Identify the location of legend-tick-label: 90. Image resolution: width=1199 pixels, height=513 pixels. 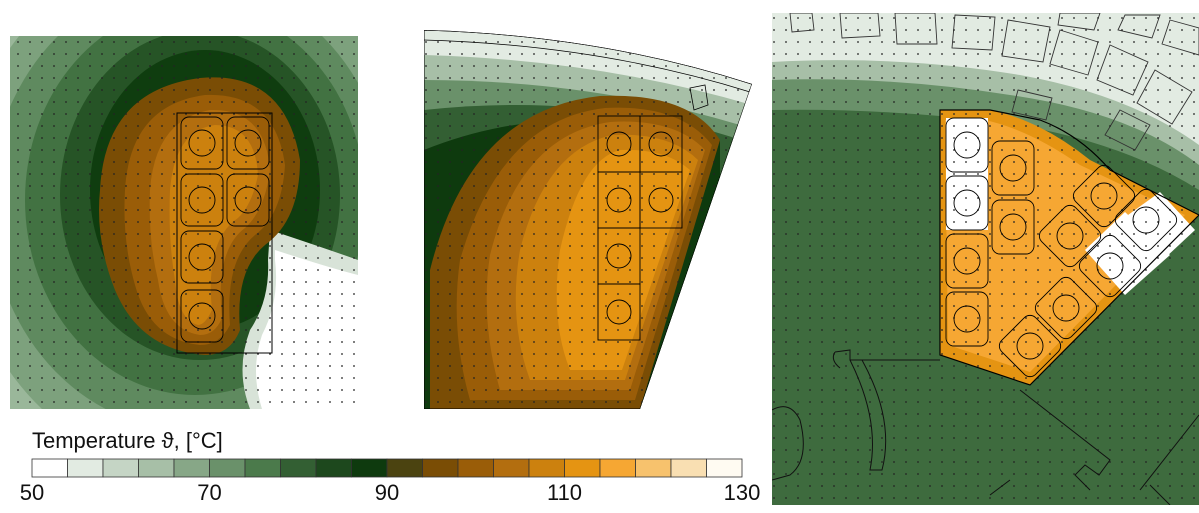
(387, 492).